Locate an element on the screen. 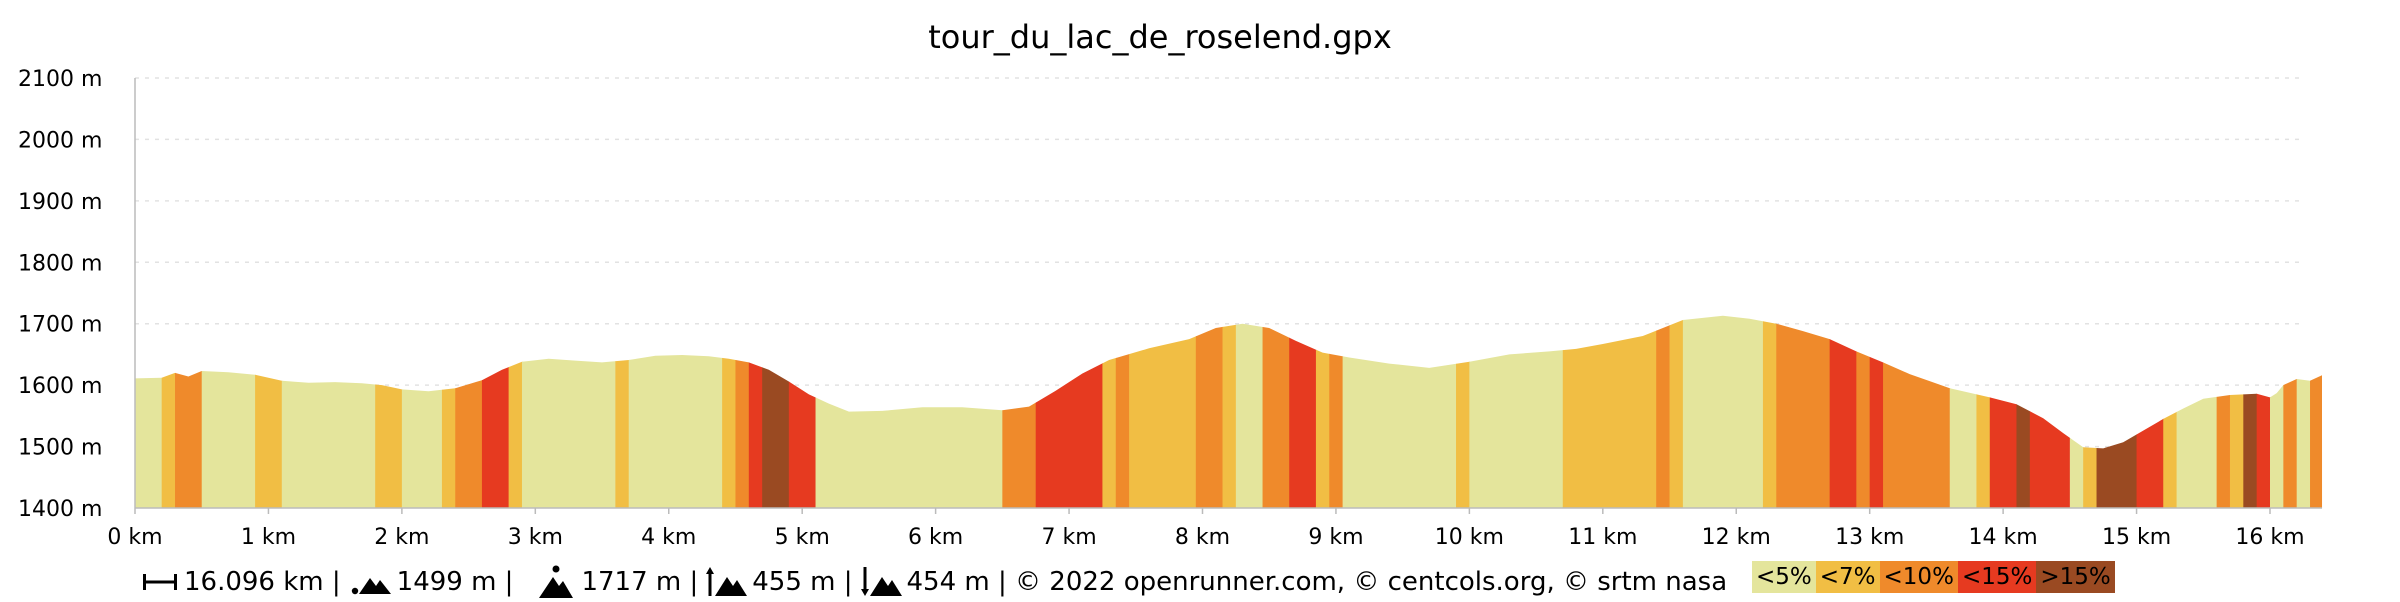 This screenshot has width=2400, height=602. x-tick-label: 10 km is located at coordinates (1469, 537).